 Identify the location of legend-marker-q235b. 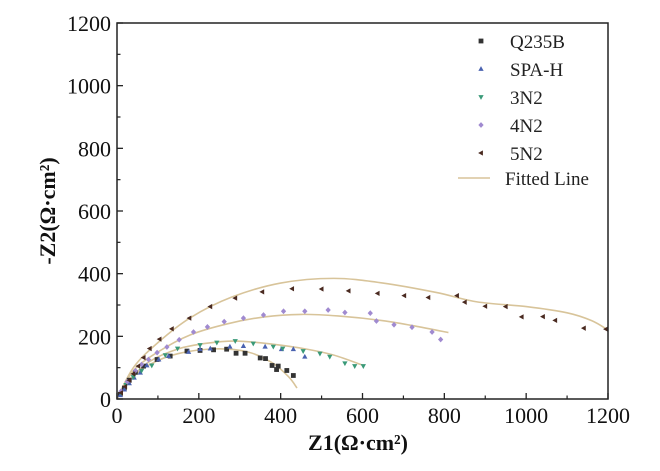
(481, 41).